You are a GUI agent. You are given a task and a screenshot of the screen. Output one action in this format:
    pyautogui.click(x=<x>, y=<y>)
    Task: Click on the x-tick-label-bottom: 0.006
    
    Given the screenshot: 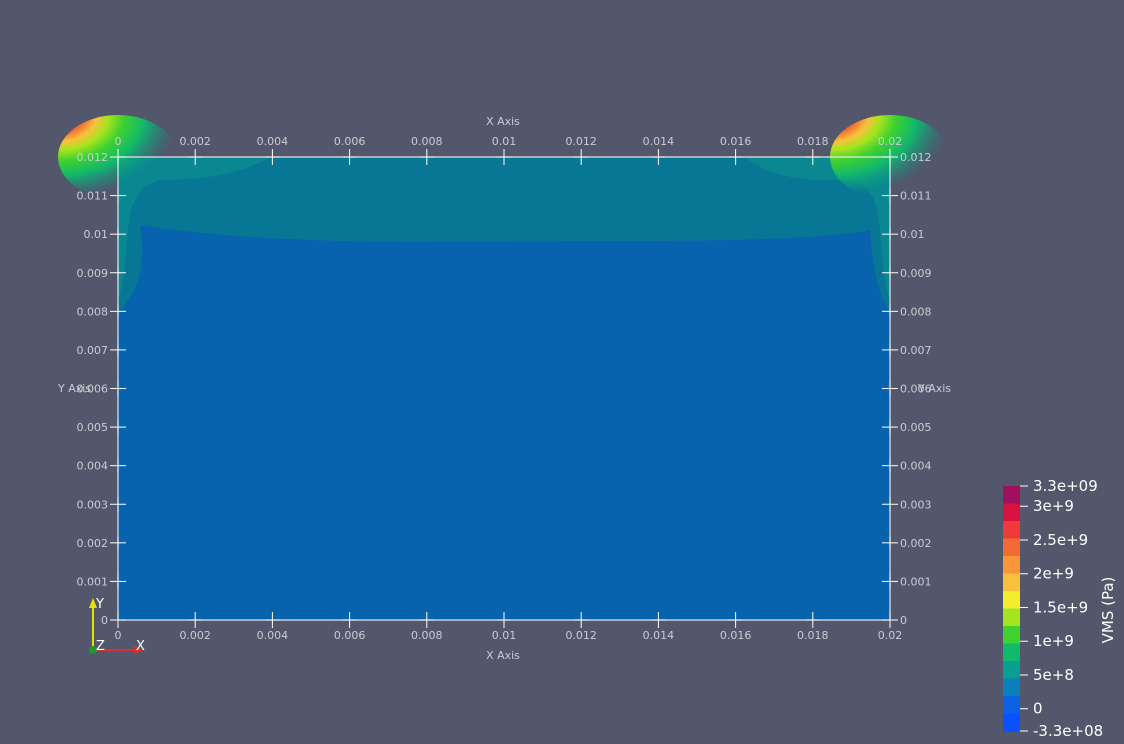 What is the action you would take?
    pyautogui.click(x=350, y=635)
    